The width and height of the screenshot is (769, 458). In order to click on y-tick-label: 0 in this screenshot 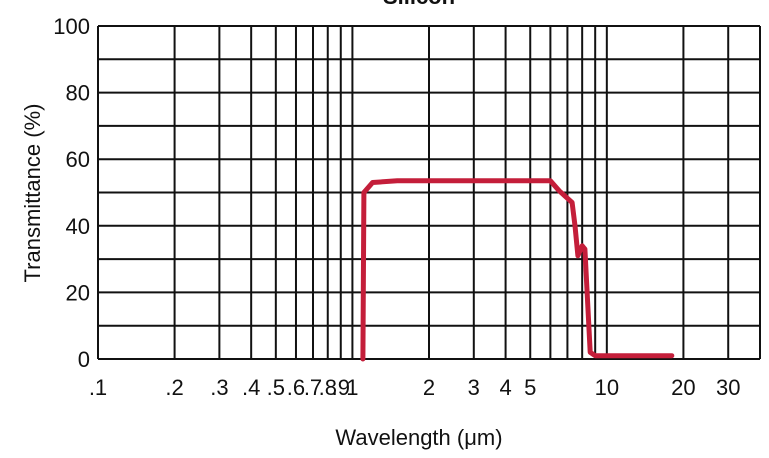, I will do `click(84, 359)`.